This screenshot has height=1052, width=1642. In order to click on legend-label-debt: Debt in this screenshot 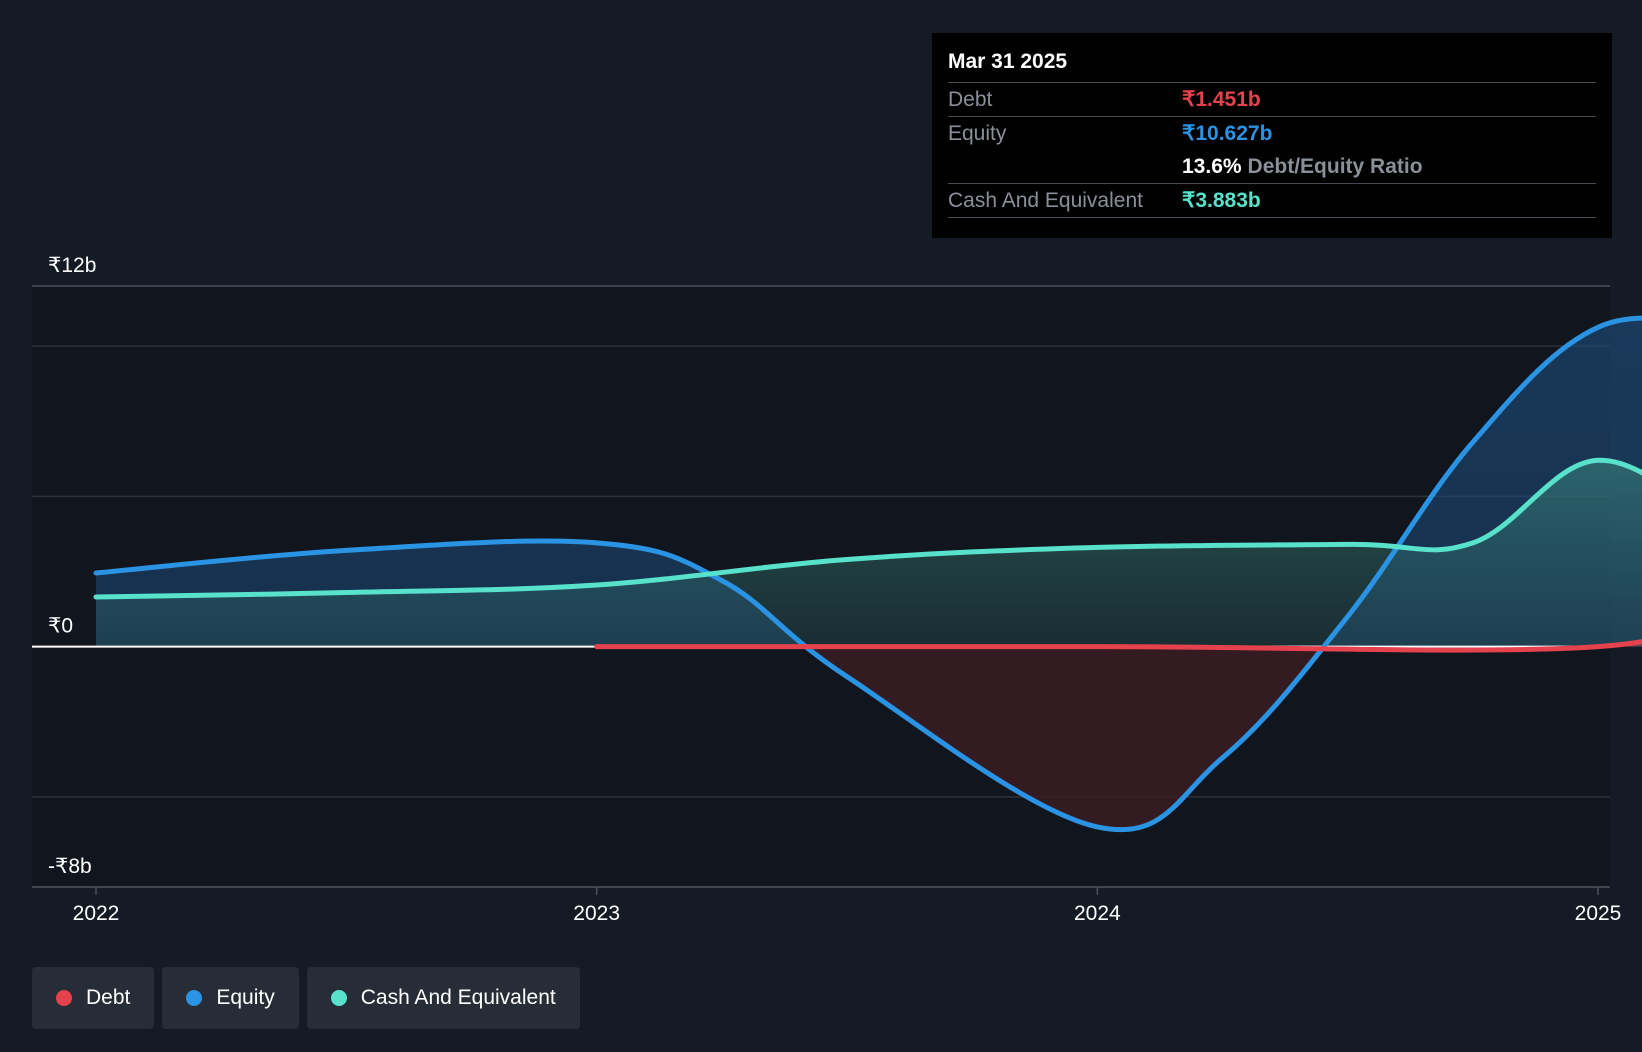, I will do `click(108, 997)`.